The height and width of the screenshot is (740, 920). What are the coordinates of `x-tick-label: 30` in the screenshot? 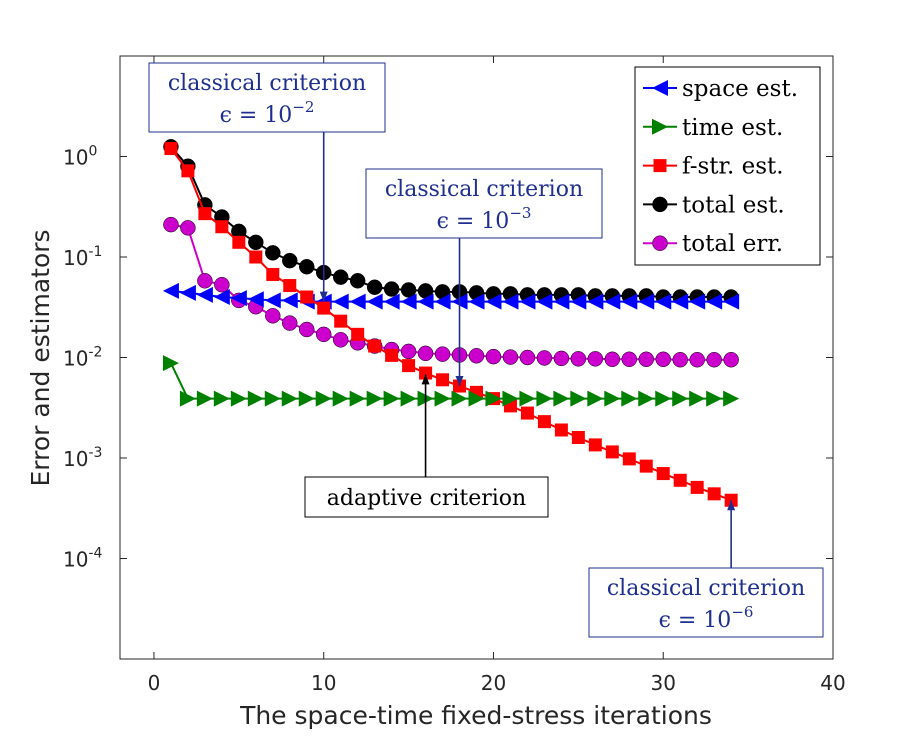 It's located at (663, 683).